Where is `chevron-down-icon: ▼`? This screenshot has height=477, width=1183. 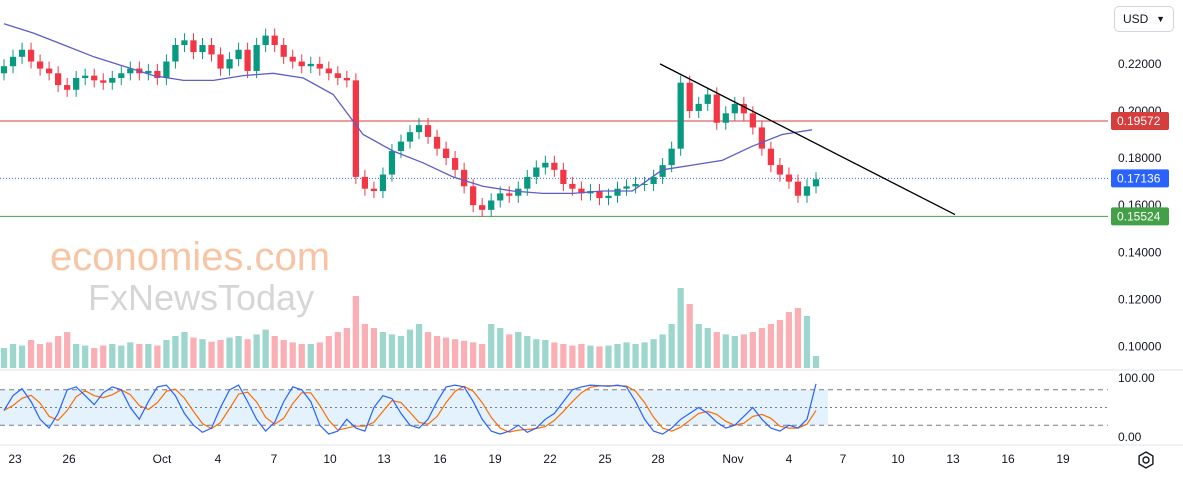
chevron-down-icon: ▼ is located at coordinates (1160, 19).